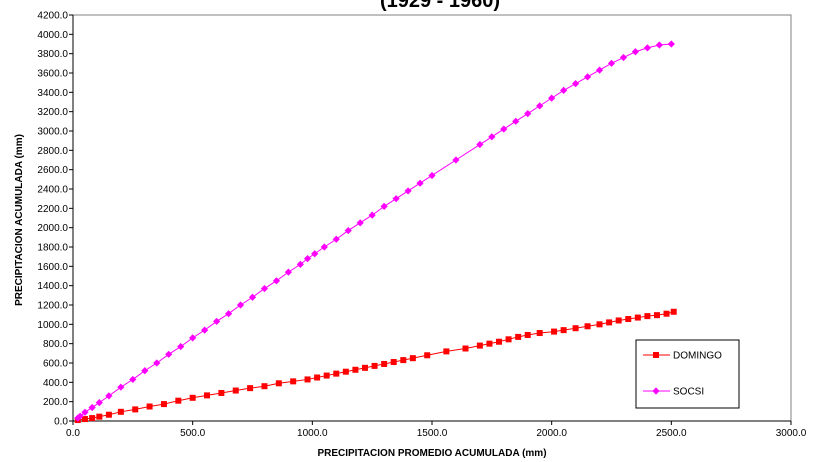 This screenshot has height=462, width=813. What do you see at coordinates (791, 433) in the screenshot?
I see `x-tick-label: 3000.0` at bounding box center [791, 433].